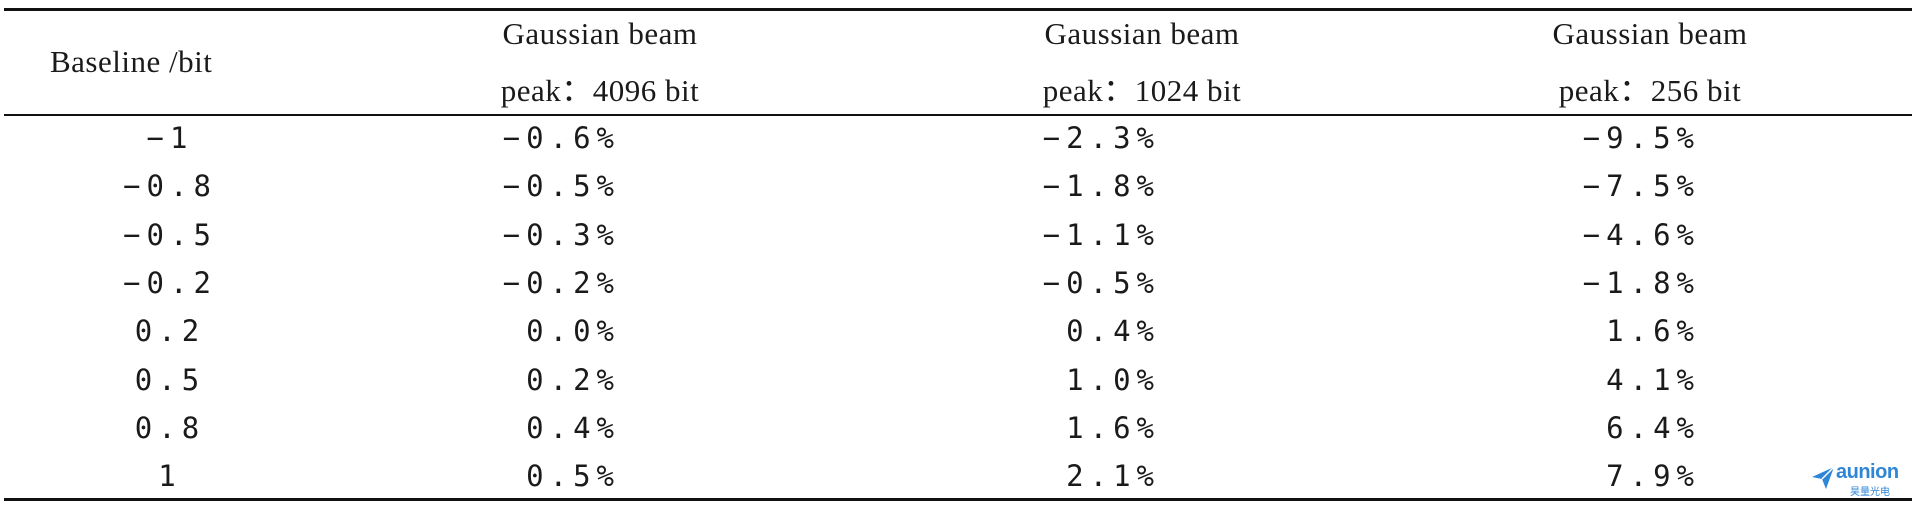 The height and width of the screenshot is (505, 1920). Describe the element at coordinates (170, 427) in the screenshot. I see `cell-baseline: 0.8` at that location.